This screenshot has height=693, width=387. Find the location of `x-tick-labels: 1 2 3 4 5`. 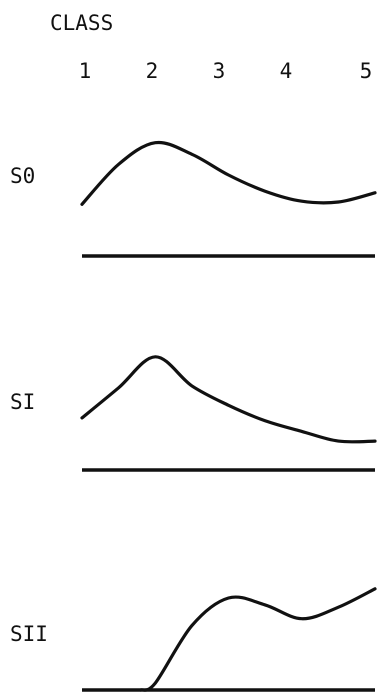

x-tick-labels: 1 2 3 4 5 is located at coordinates (226, 71).